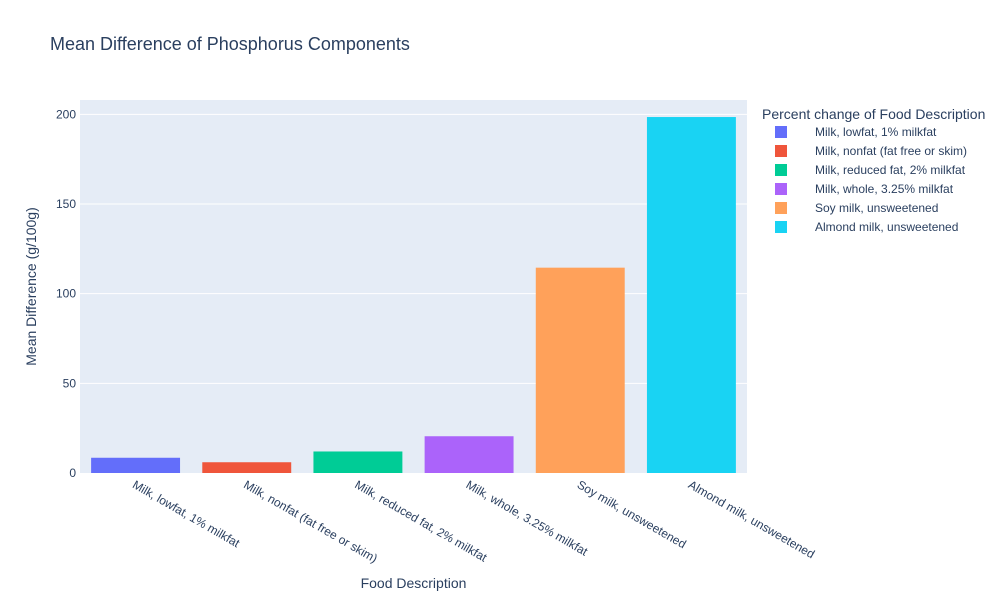  Describe the element at coordinates (186, 513) in the screenshot. I see `x-tick-label: Milk, lowfat, 1% milkfat` at that location.